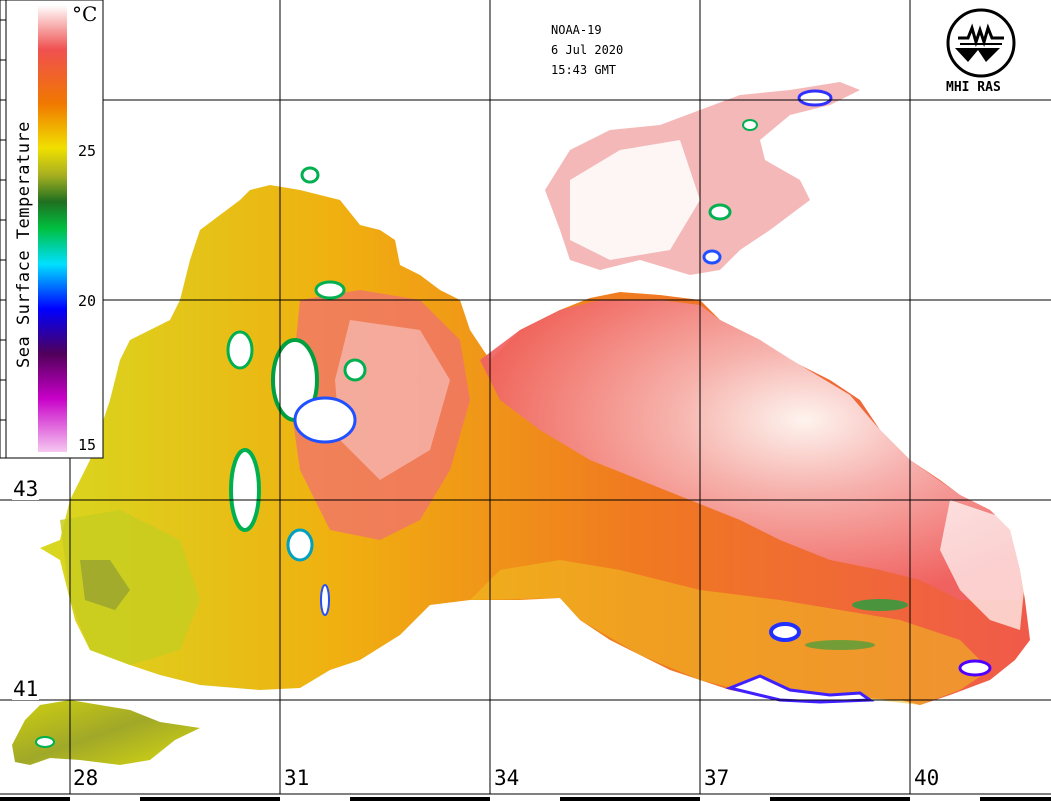 The height and width of the screenshot is (801, 1051). Describe the element at coordinates (525, 797) in the screenshot. I see `bottom-scale-ruler` at that location.